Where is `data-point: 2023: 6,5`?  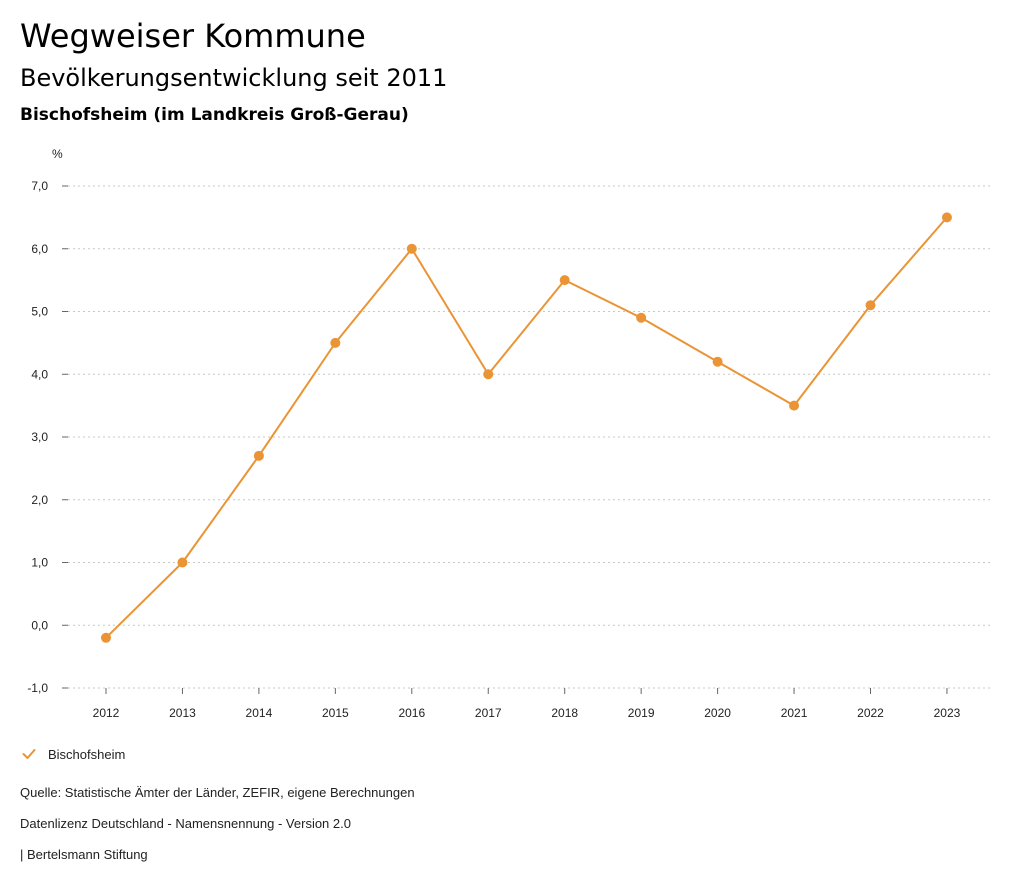 data-point: 2023: 6,5 is located at coordinates (946, 217).